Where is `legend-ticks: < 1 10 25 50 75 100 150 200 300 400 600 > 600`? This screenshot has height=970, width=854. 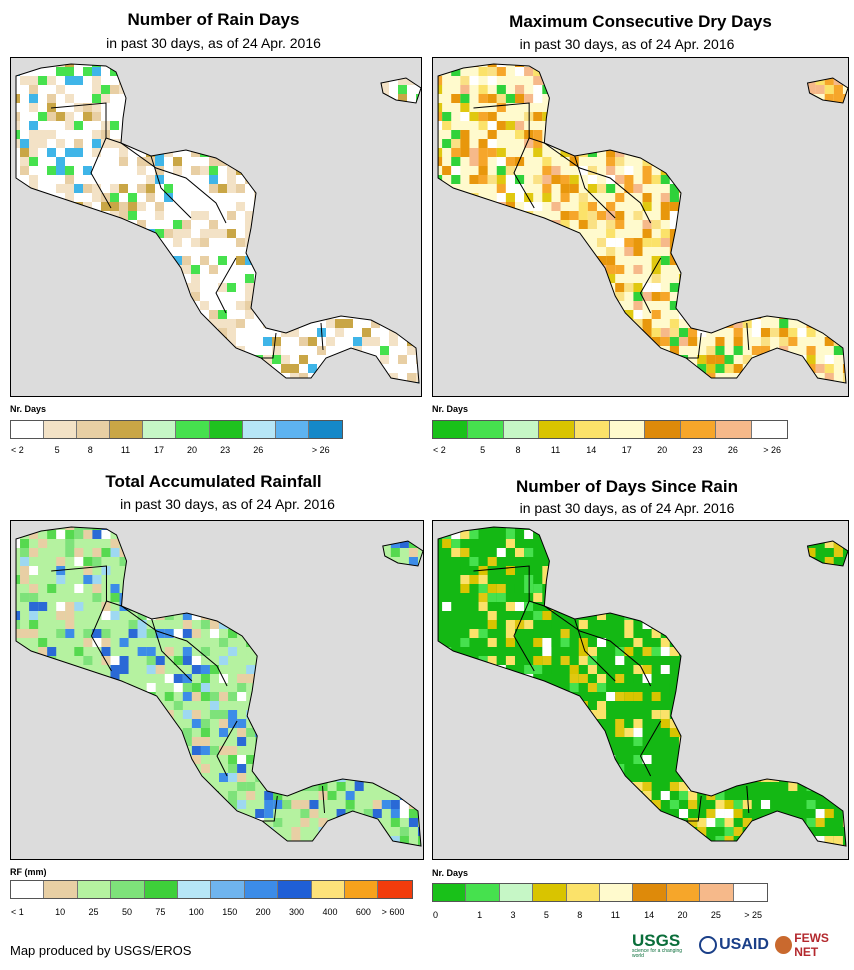 legend-ticks: < 1 10 25 50 75 100 150 200 300 400 600 > 600 is located at coordinates (210, 913).